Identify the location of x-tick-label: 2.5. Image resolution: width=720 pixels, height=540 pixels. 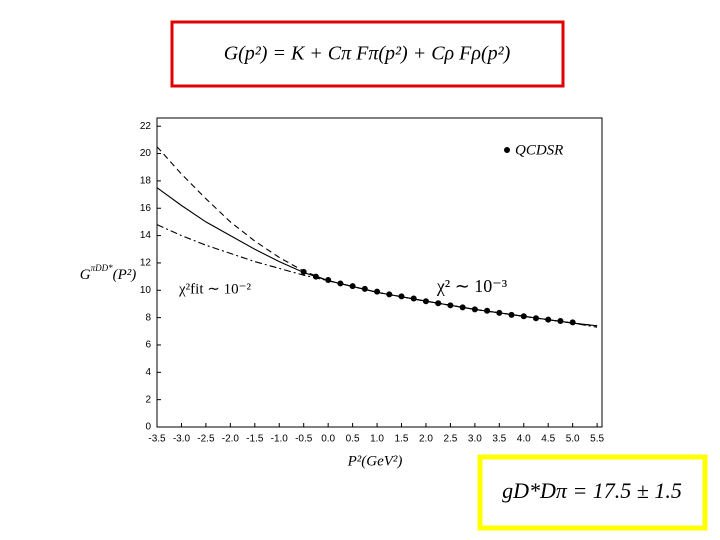
(450, 439).